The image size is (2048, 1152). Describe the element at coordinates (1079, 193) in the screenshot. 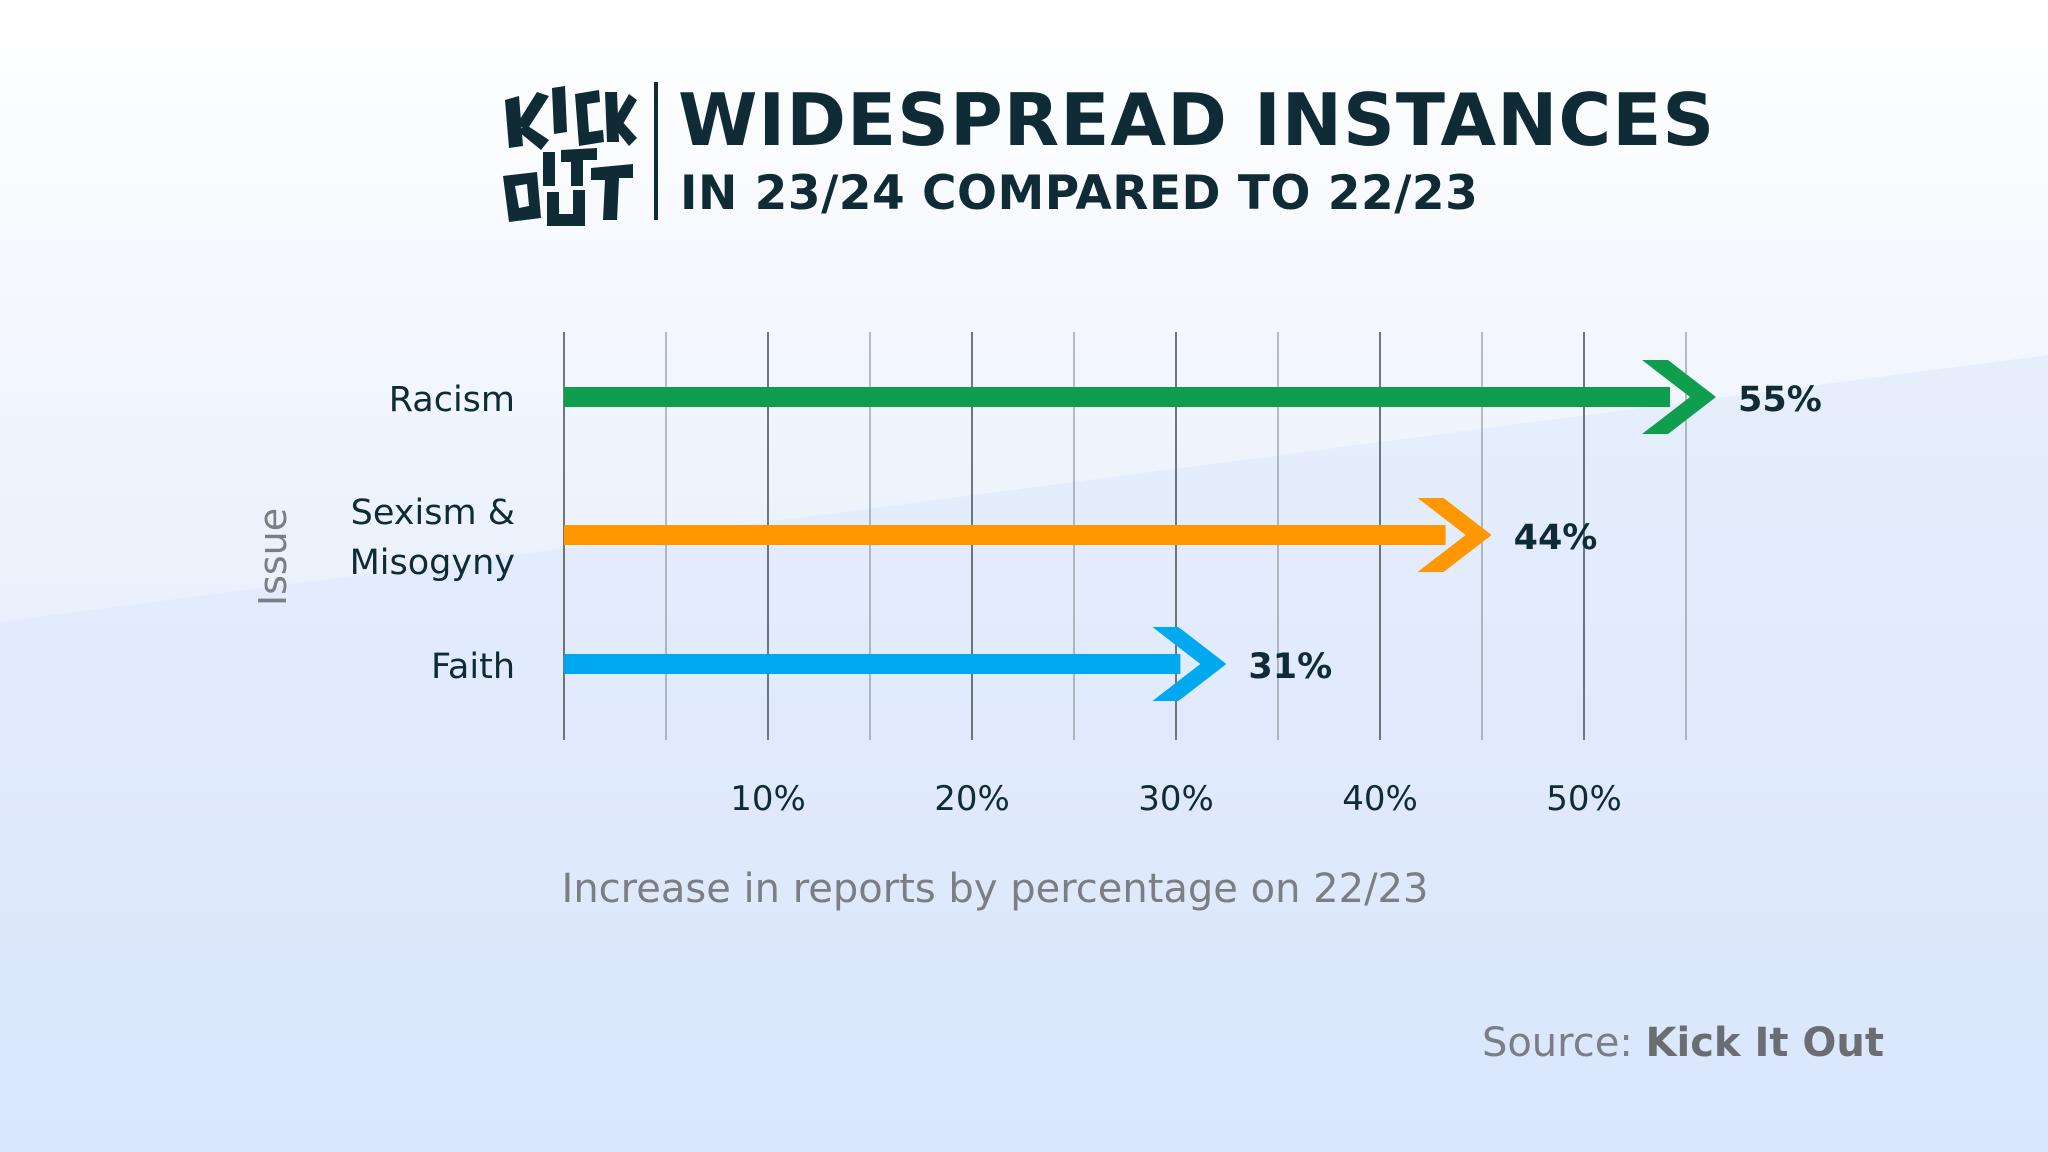

I see `chart-subtitle: IN 23/24 COMPARED TO 22/23` at that location.